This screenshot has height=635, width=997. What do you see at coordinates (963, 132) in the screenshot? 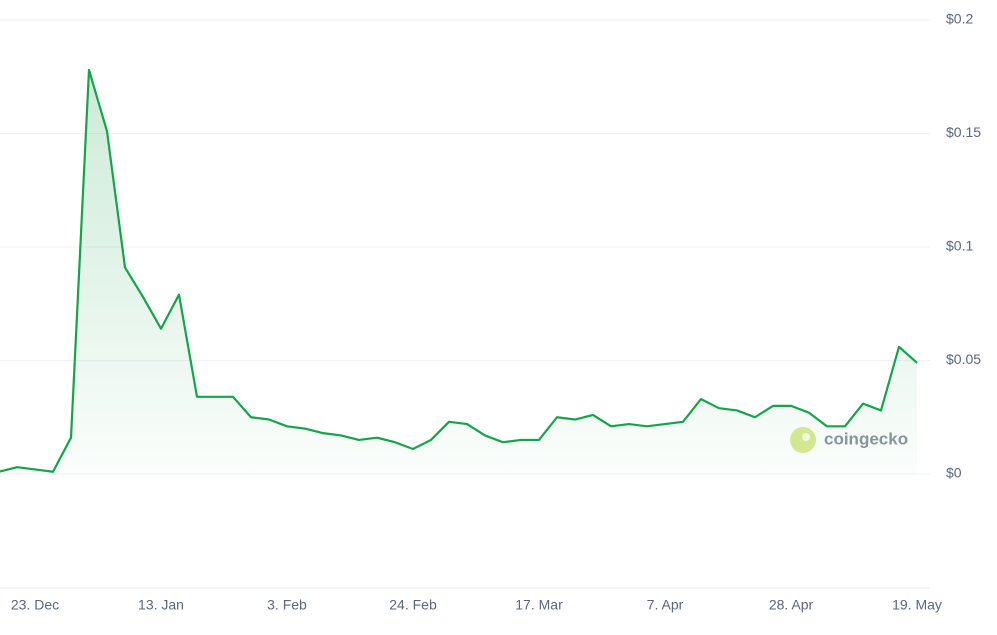
I see `y-tick-label: $0.15` at bounding box center [963, 132].